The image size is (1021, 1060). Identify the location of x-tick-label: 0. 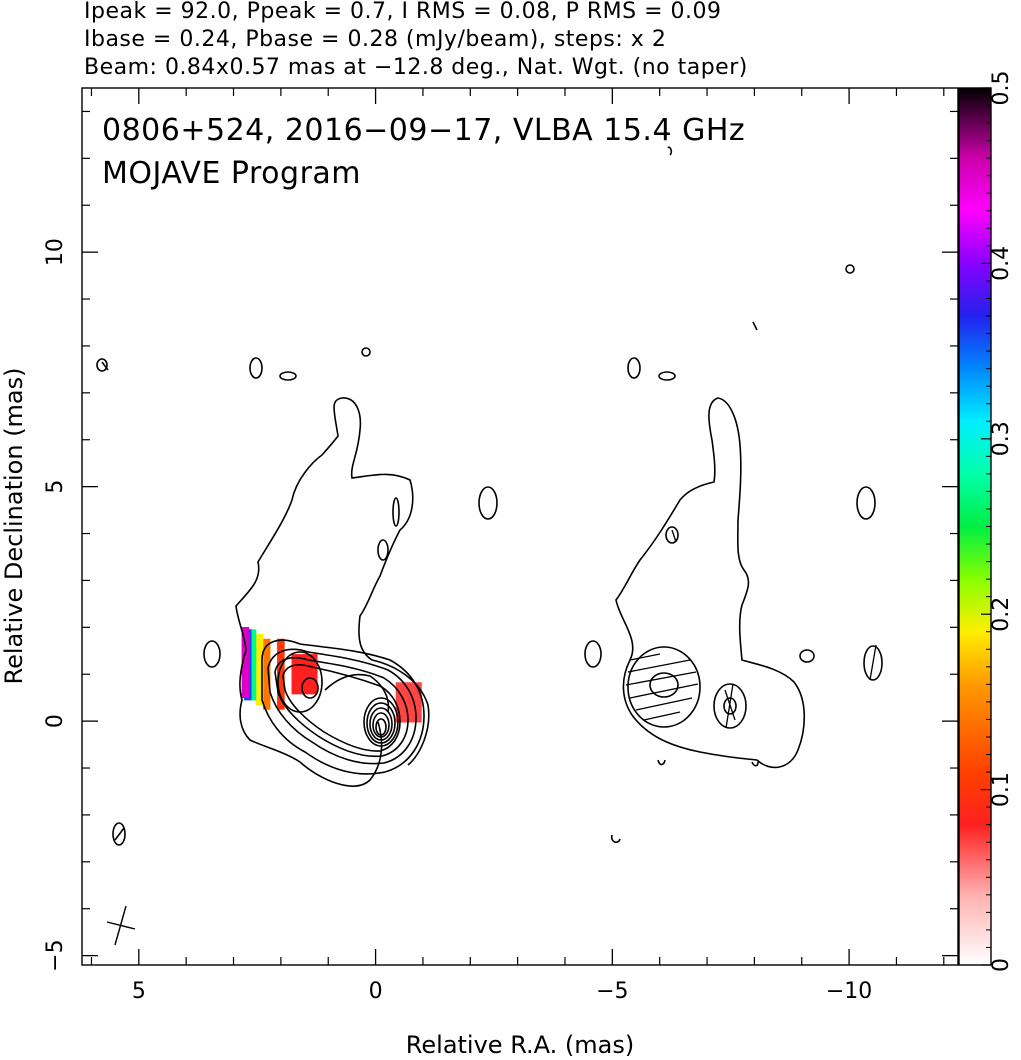
(376, 991).